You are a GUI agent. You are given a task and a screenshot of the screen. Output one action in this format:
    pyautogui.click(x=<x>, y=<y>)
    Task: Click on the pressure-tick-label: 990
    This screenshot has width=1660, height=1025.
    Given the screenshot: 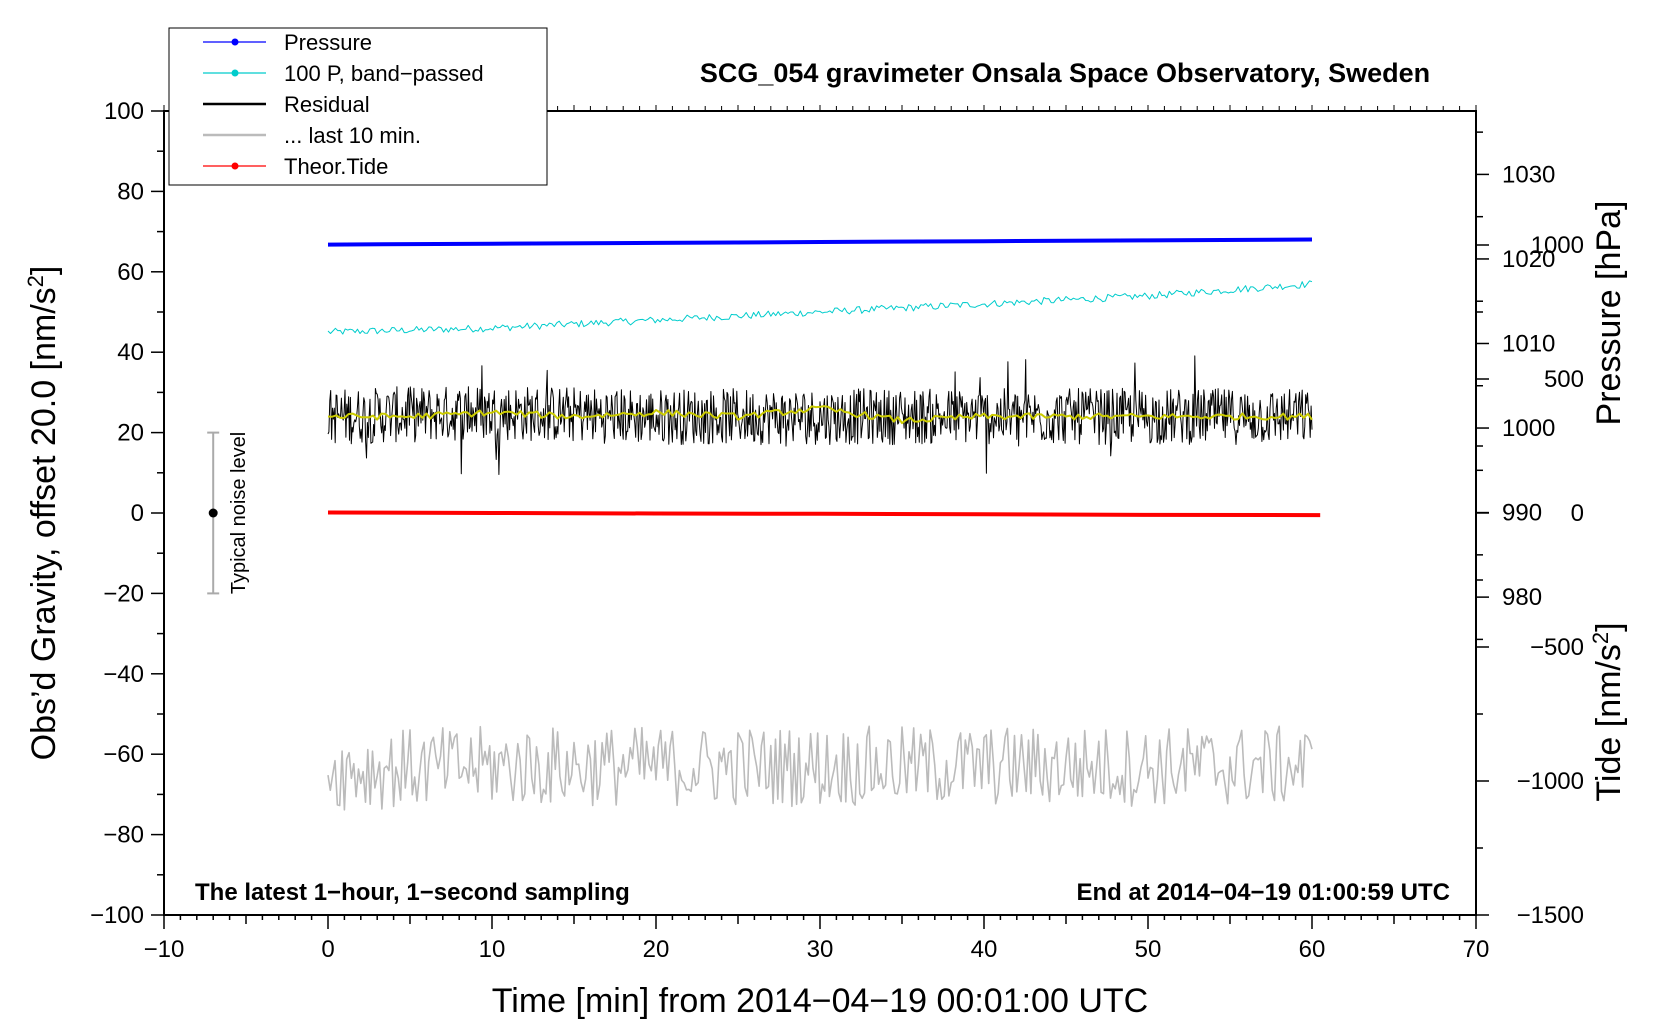 What is the action you would take?
    pyautogui.click(x=1522, y=513)
    